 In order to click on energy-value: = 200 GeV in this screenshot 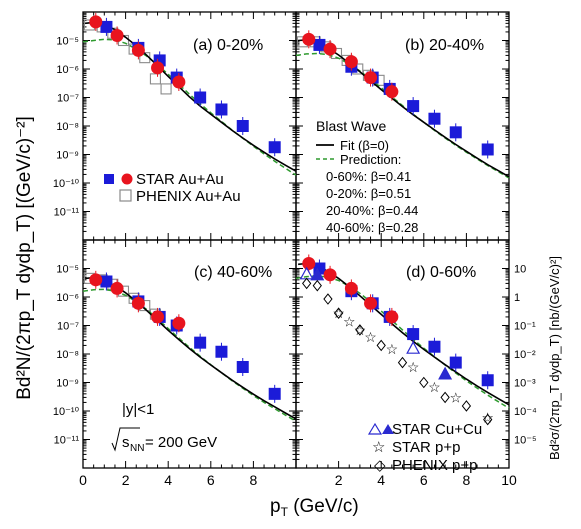, I will do `click(181, 442)`.